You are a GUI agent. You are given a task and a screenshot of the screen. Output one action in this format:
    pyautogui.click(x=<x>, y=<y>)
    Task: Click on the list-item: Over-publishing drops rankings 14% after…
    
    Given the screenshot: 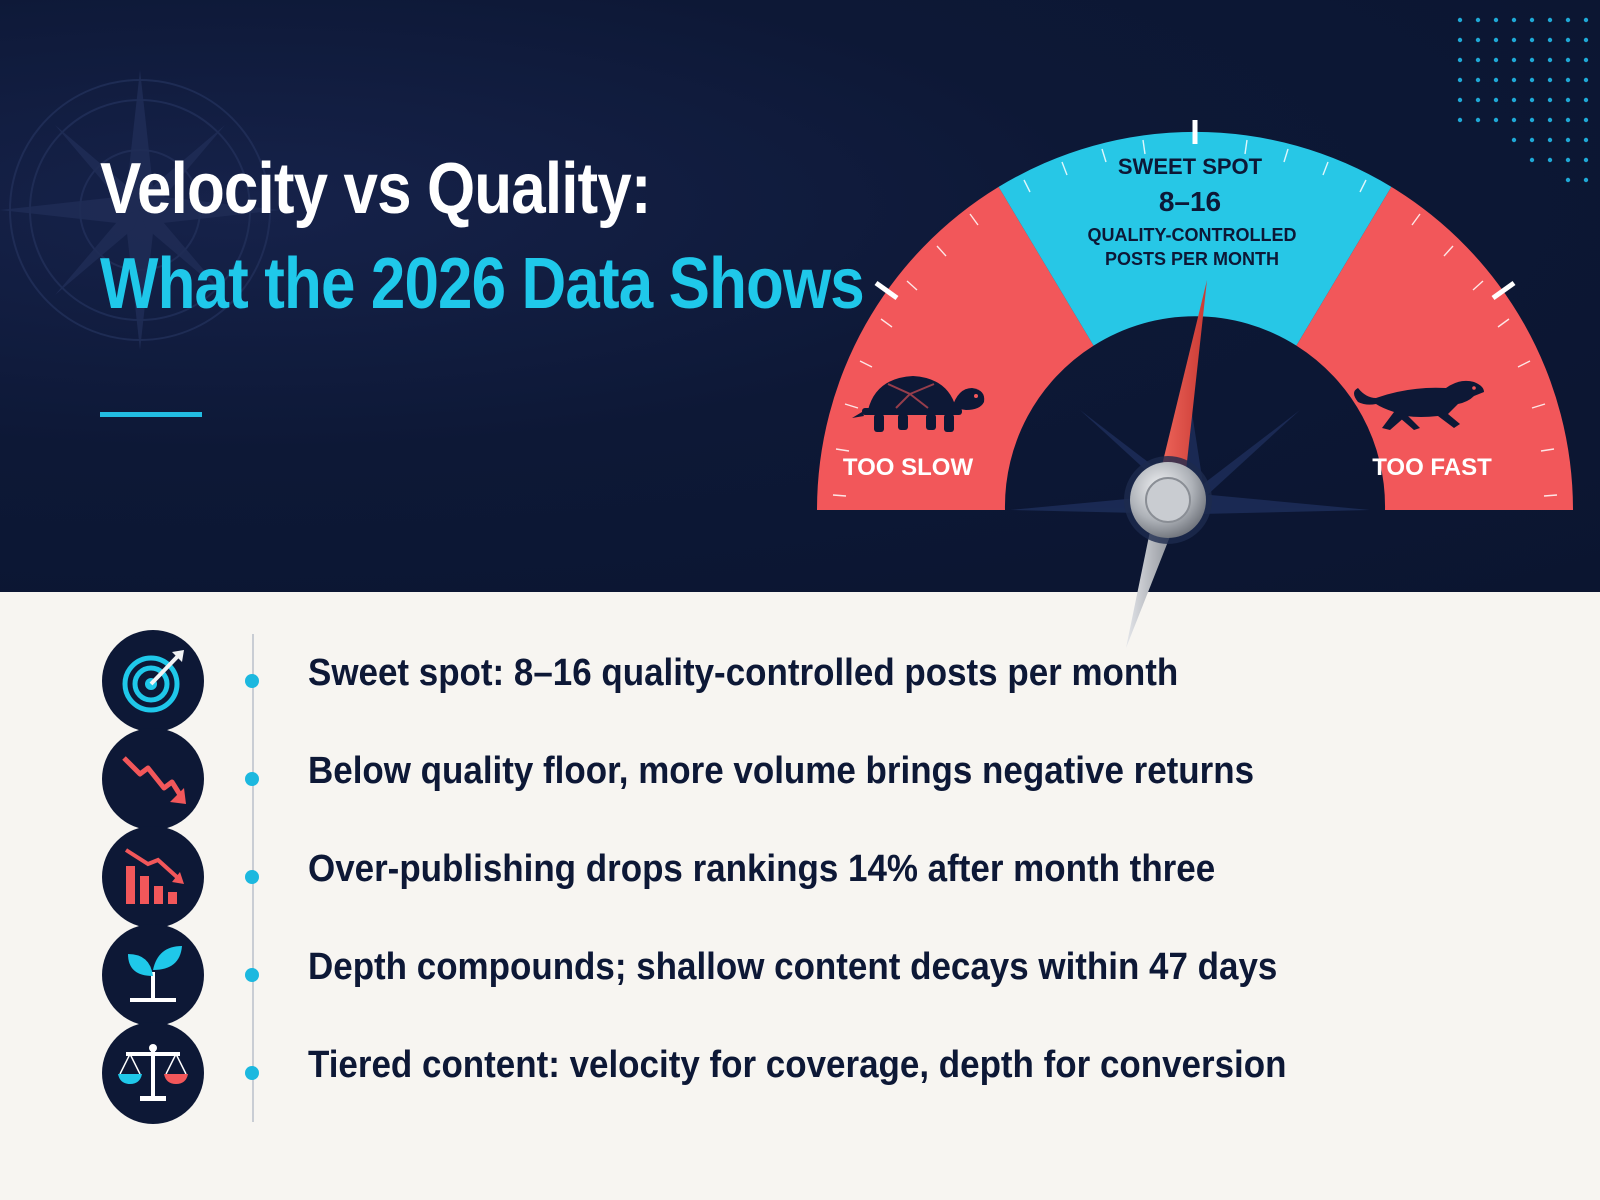 What is the action you would take?
    pyautogui.click(x=800, y=877)
    